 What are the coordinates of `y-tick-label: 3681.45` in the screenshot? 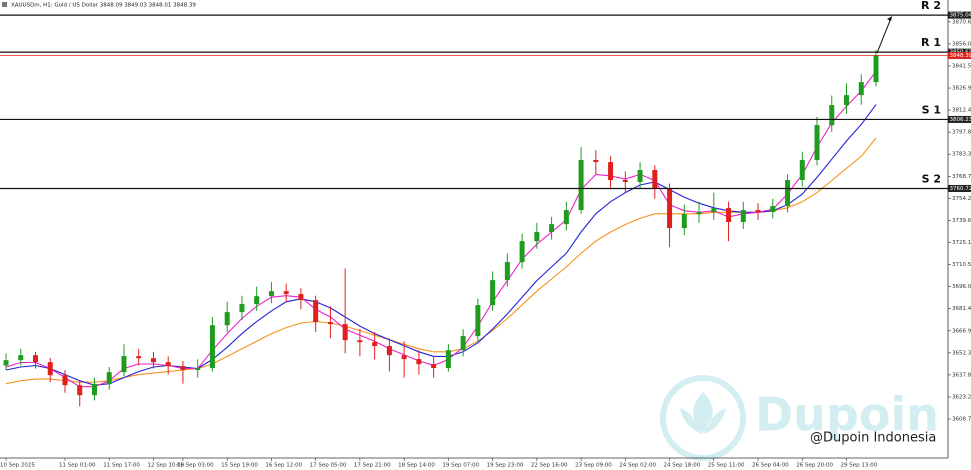 It's located at (961, 309).